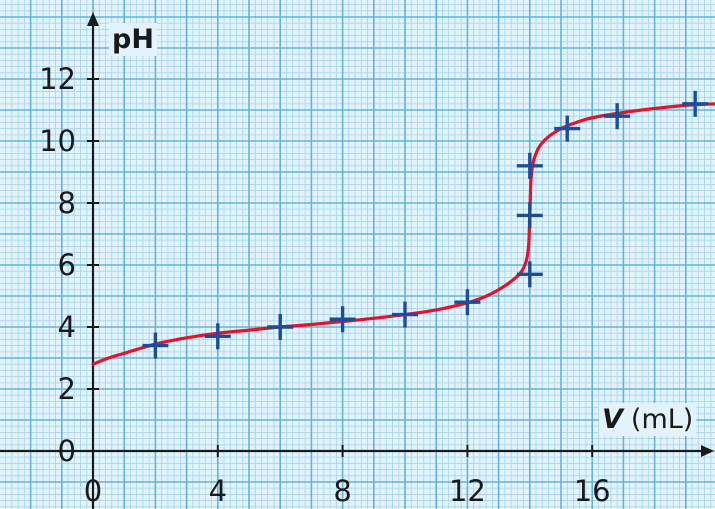 The height and width of the screenshot is (509, 715). I want to click on x-tick-label: 16, so click(592, 491).